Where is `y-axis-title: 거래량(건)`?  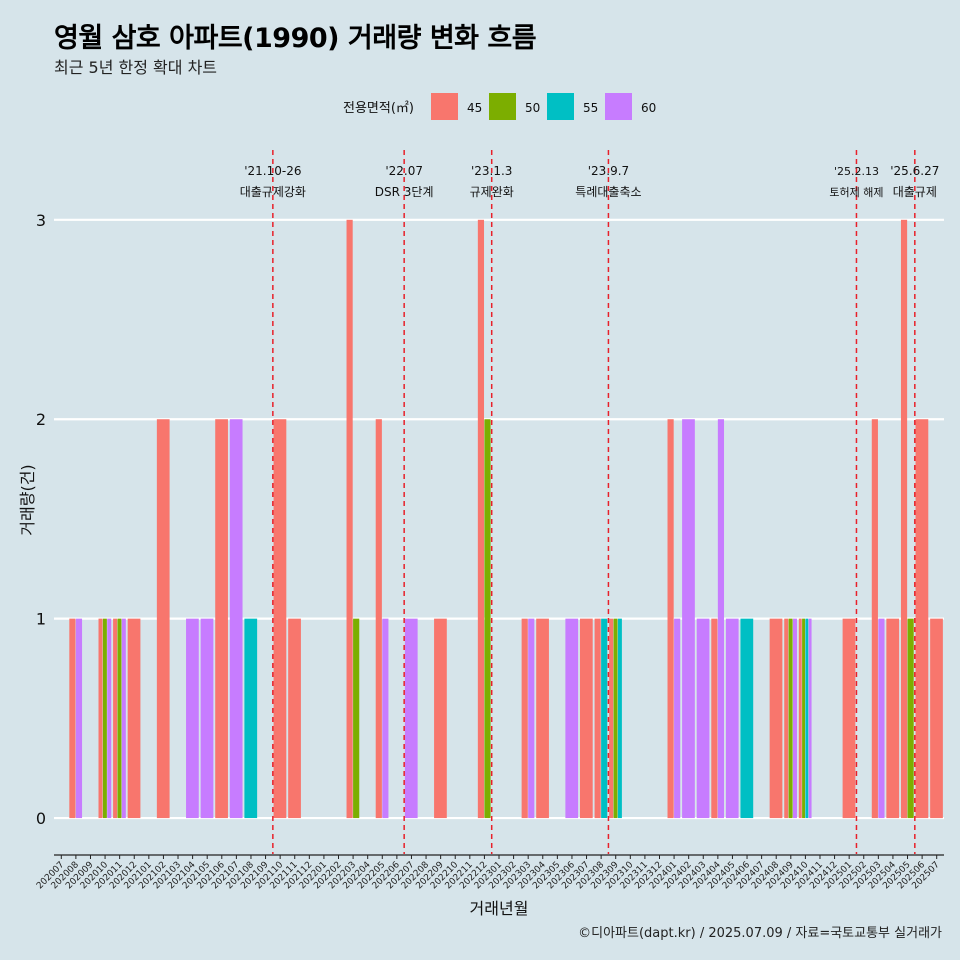 y-axis-title: 거래량(건) is located at coordinates (27, 499).